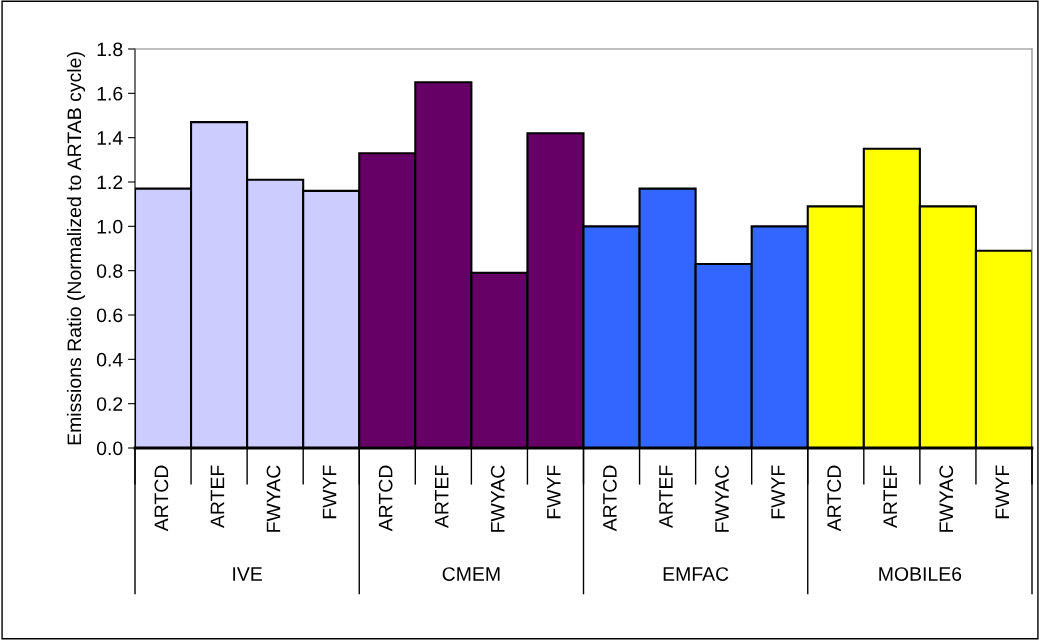 This screenshot has width=1040, height=640. I want to click on text: CMEM, so click(471, 574).